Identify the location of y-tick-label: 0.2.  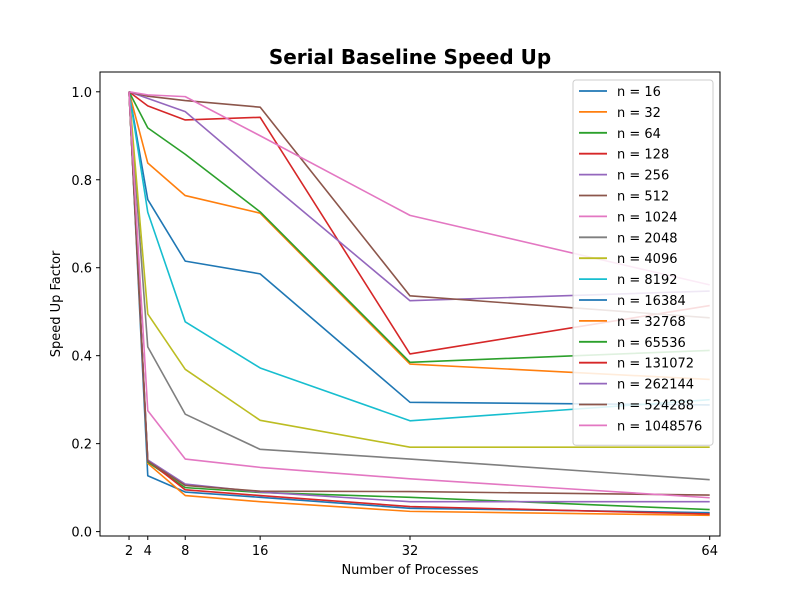
(81, 445).